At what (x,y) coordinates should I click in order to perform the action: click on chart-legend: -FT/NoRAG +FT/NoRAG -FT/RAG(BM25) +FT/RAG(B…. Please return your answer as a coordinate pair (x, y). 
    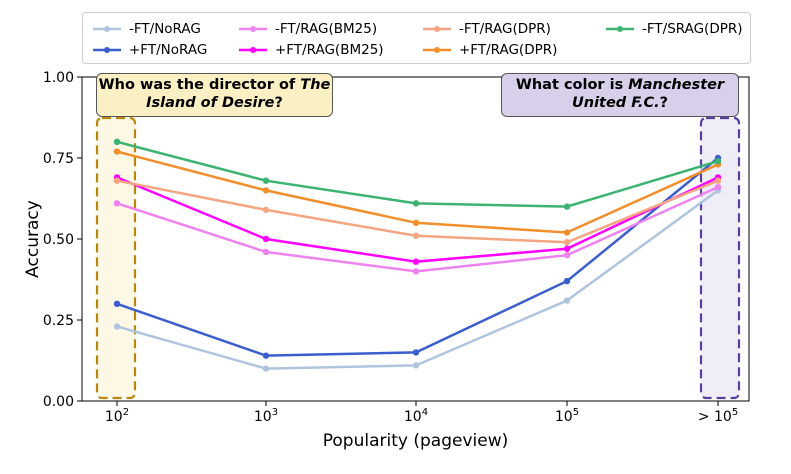
    Looking at the image, I should click on (416, 38).